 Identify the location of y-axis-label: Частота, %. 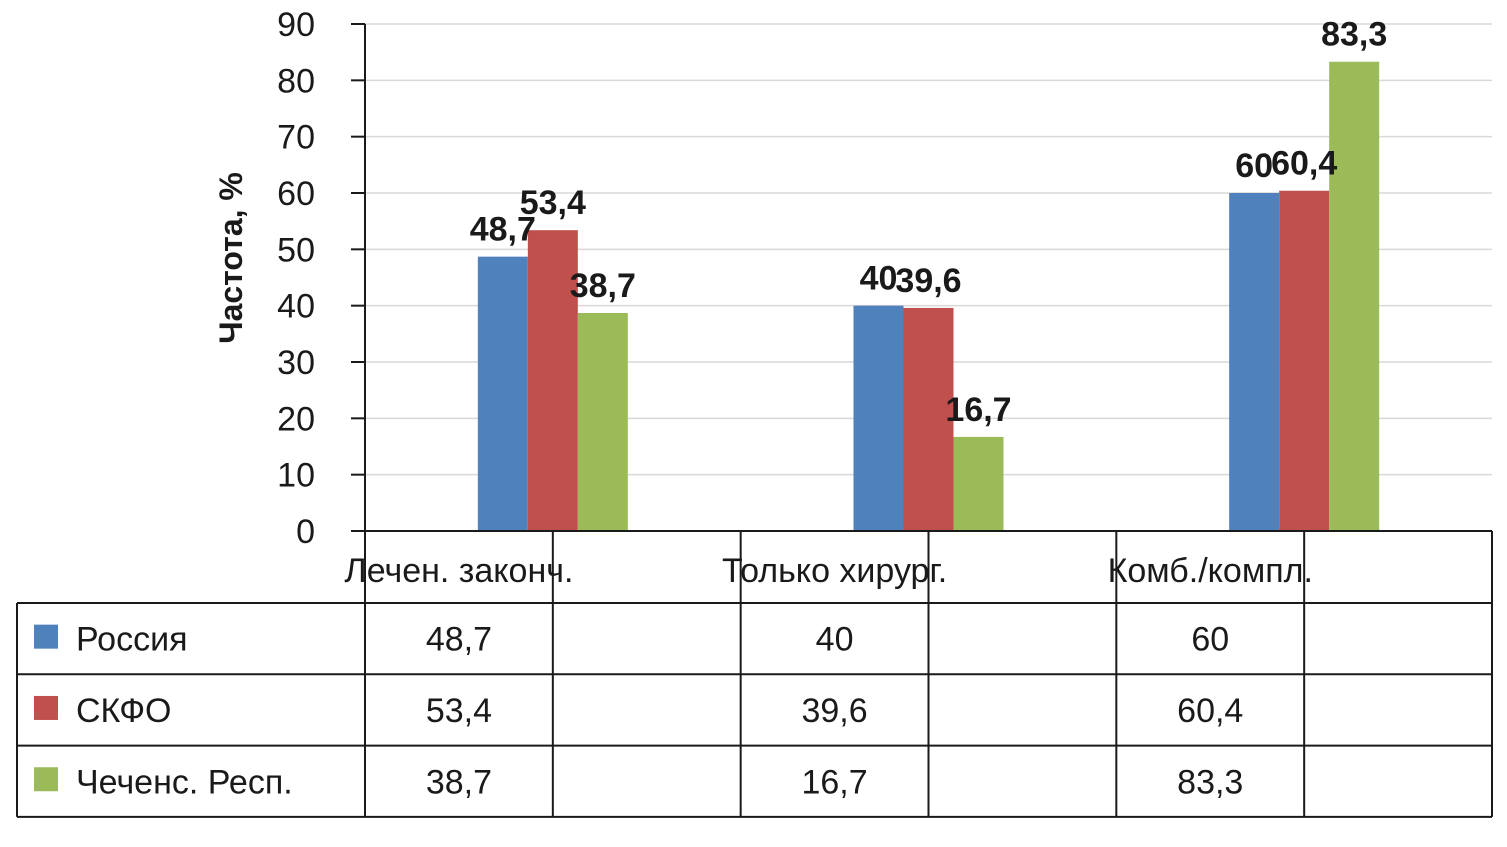
(231, 258).